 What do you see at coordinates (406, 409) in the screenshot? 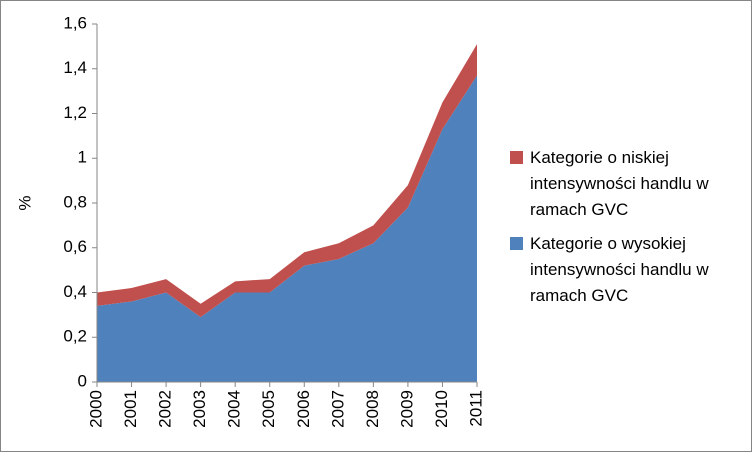
I see `x-tick-label: 2009` at bounding box center [406, 409].